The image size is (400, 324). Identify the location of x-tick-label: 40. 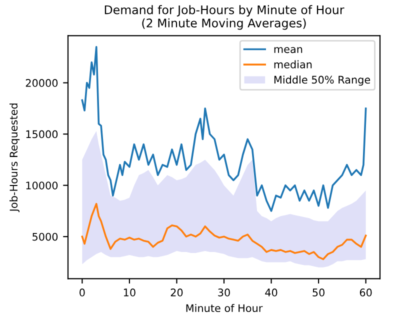
(271, 292).